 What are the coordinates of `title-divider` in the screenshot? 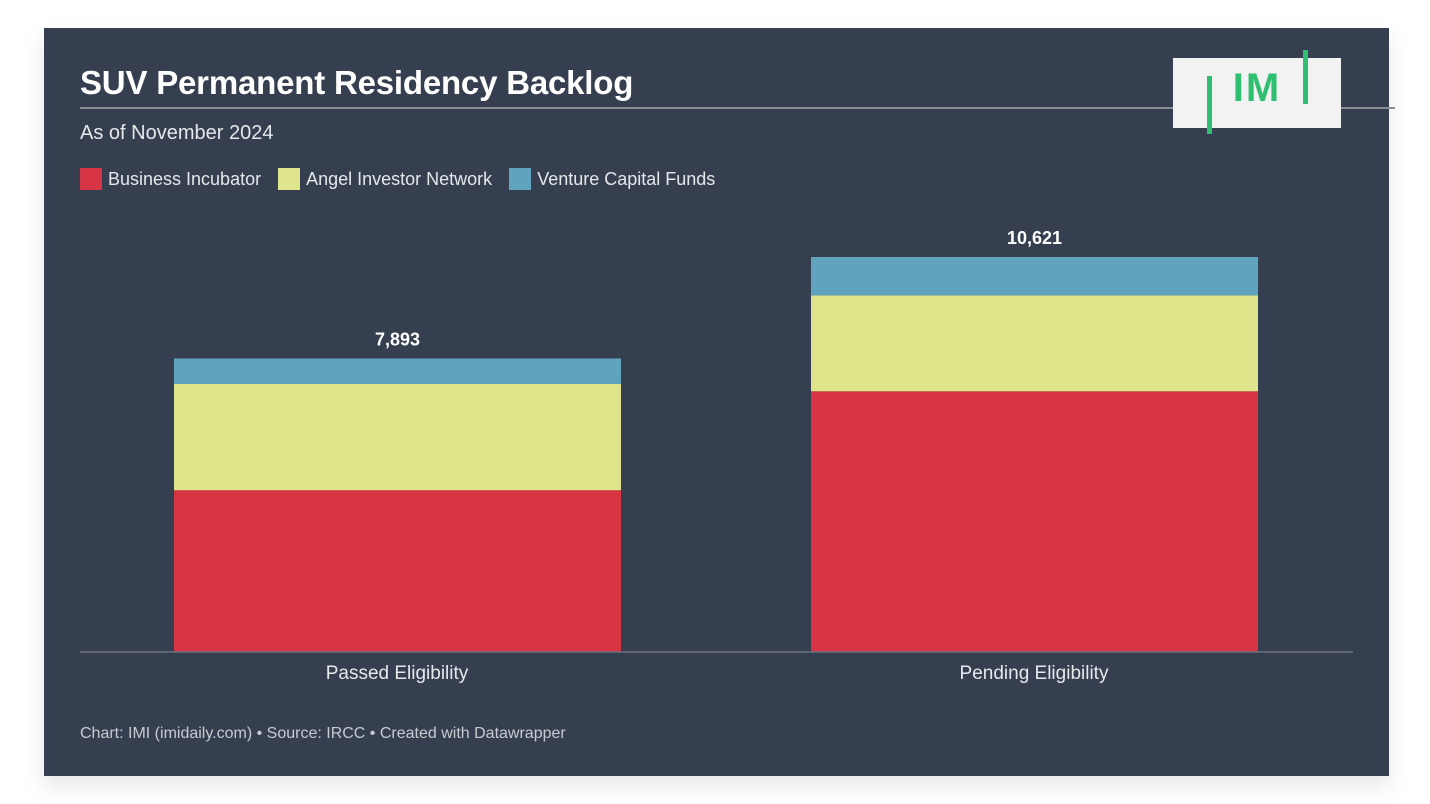 It's located at (737, 108).